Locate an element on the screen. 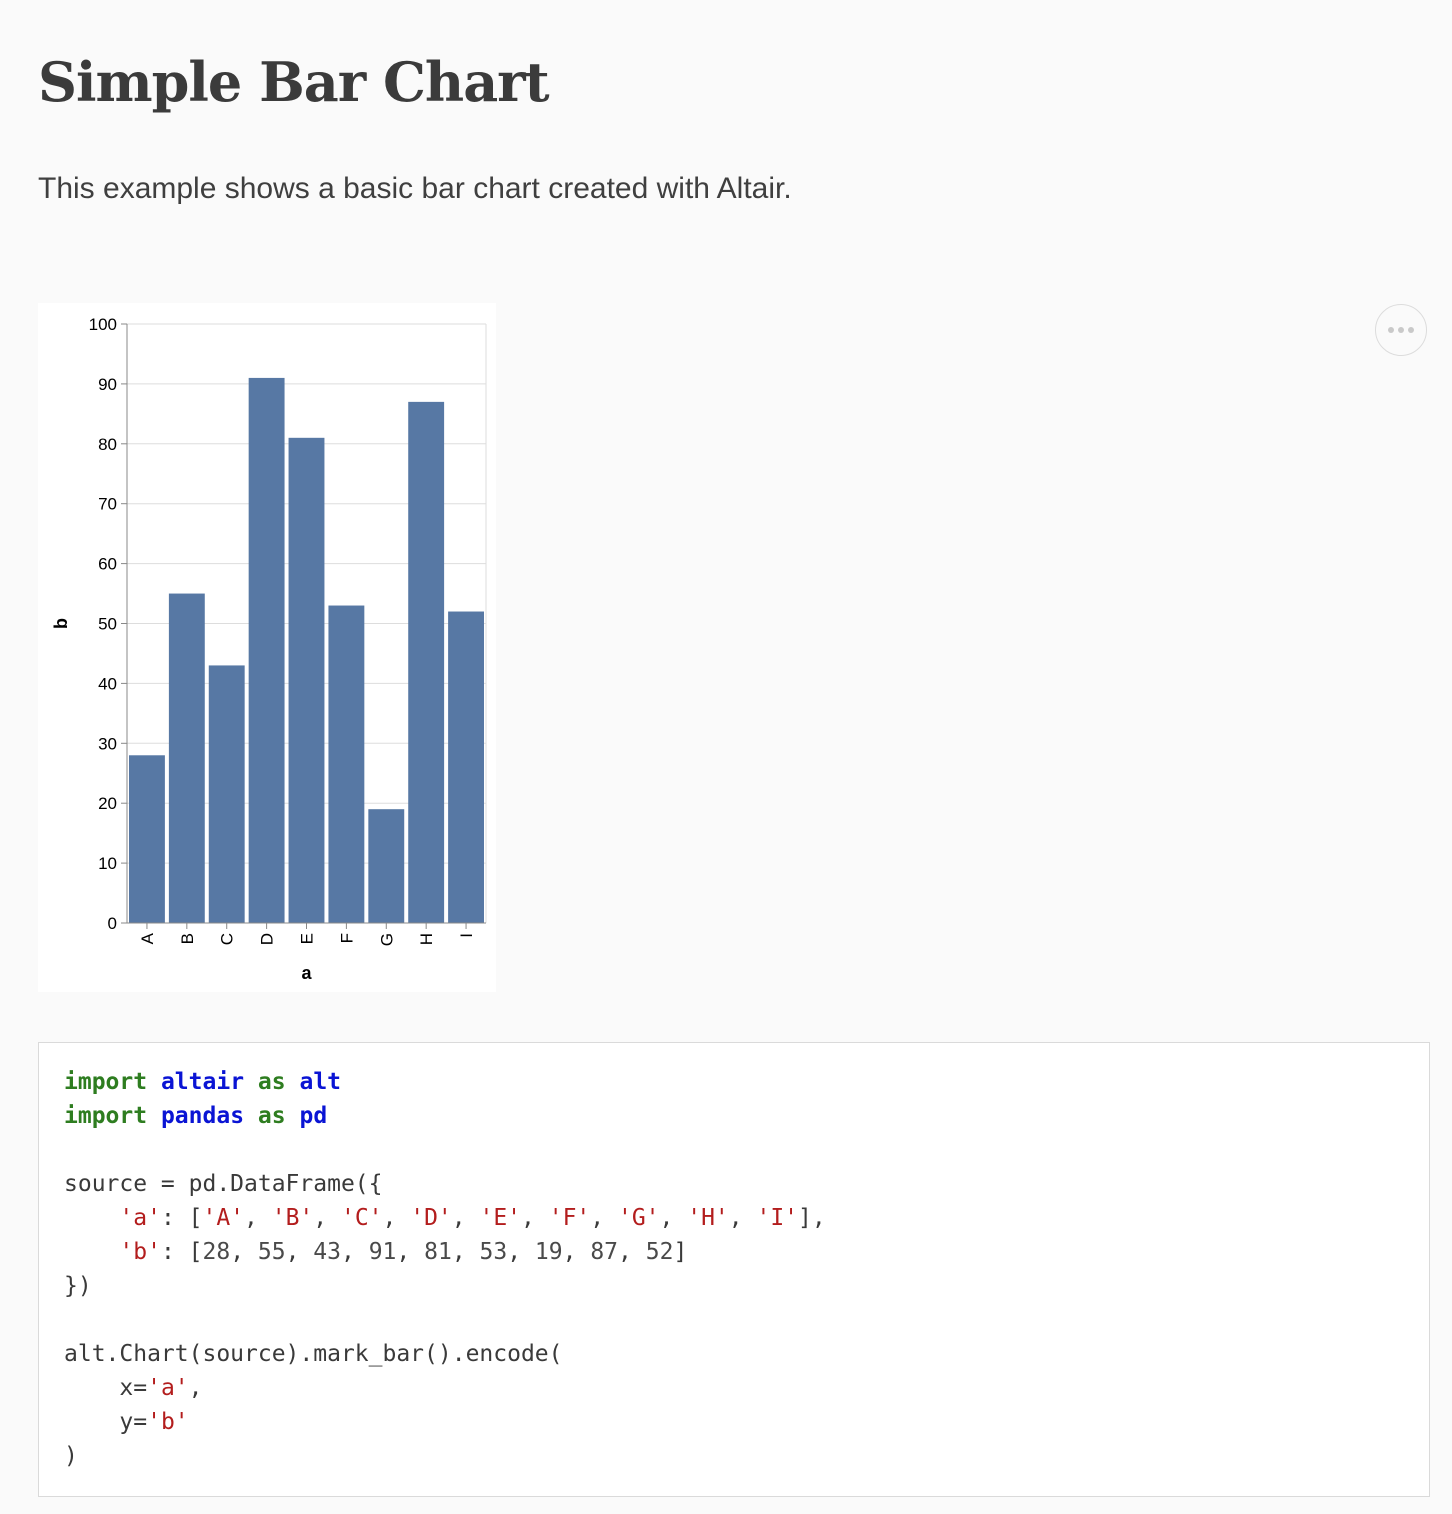  x-tick-label: D is located at coordinates (267, 939).